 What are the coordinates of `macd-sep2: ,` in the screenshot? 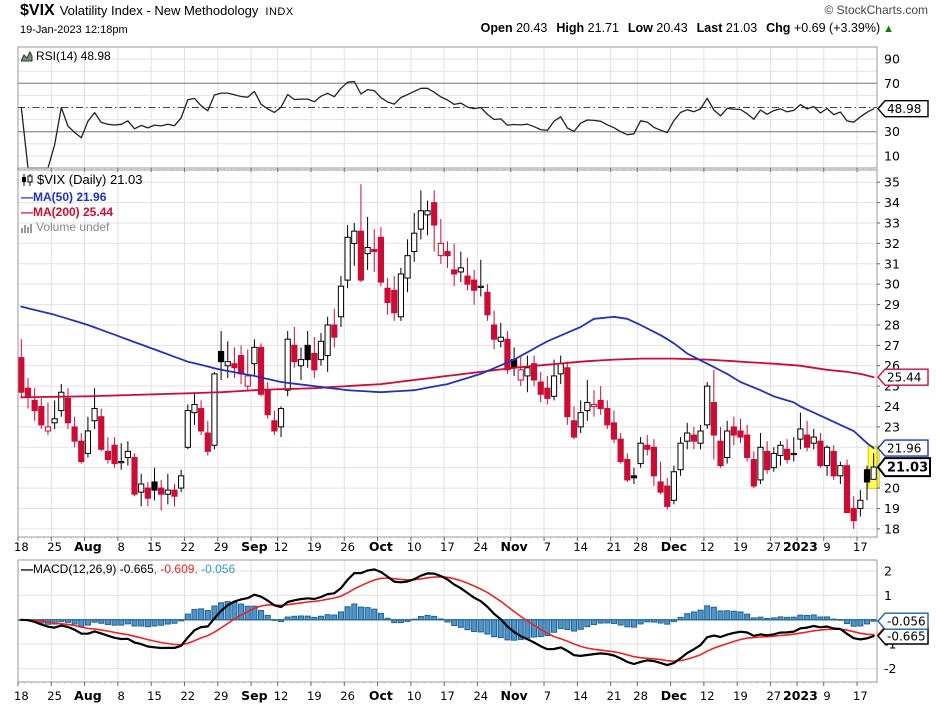 It's located at (198, 569).